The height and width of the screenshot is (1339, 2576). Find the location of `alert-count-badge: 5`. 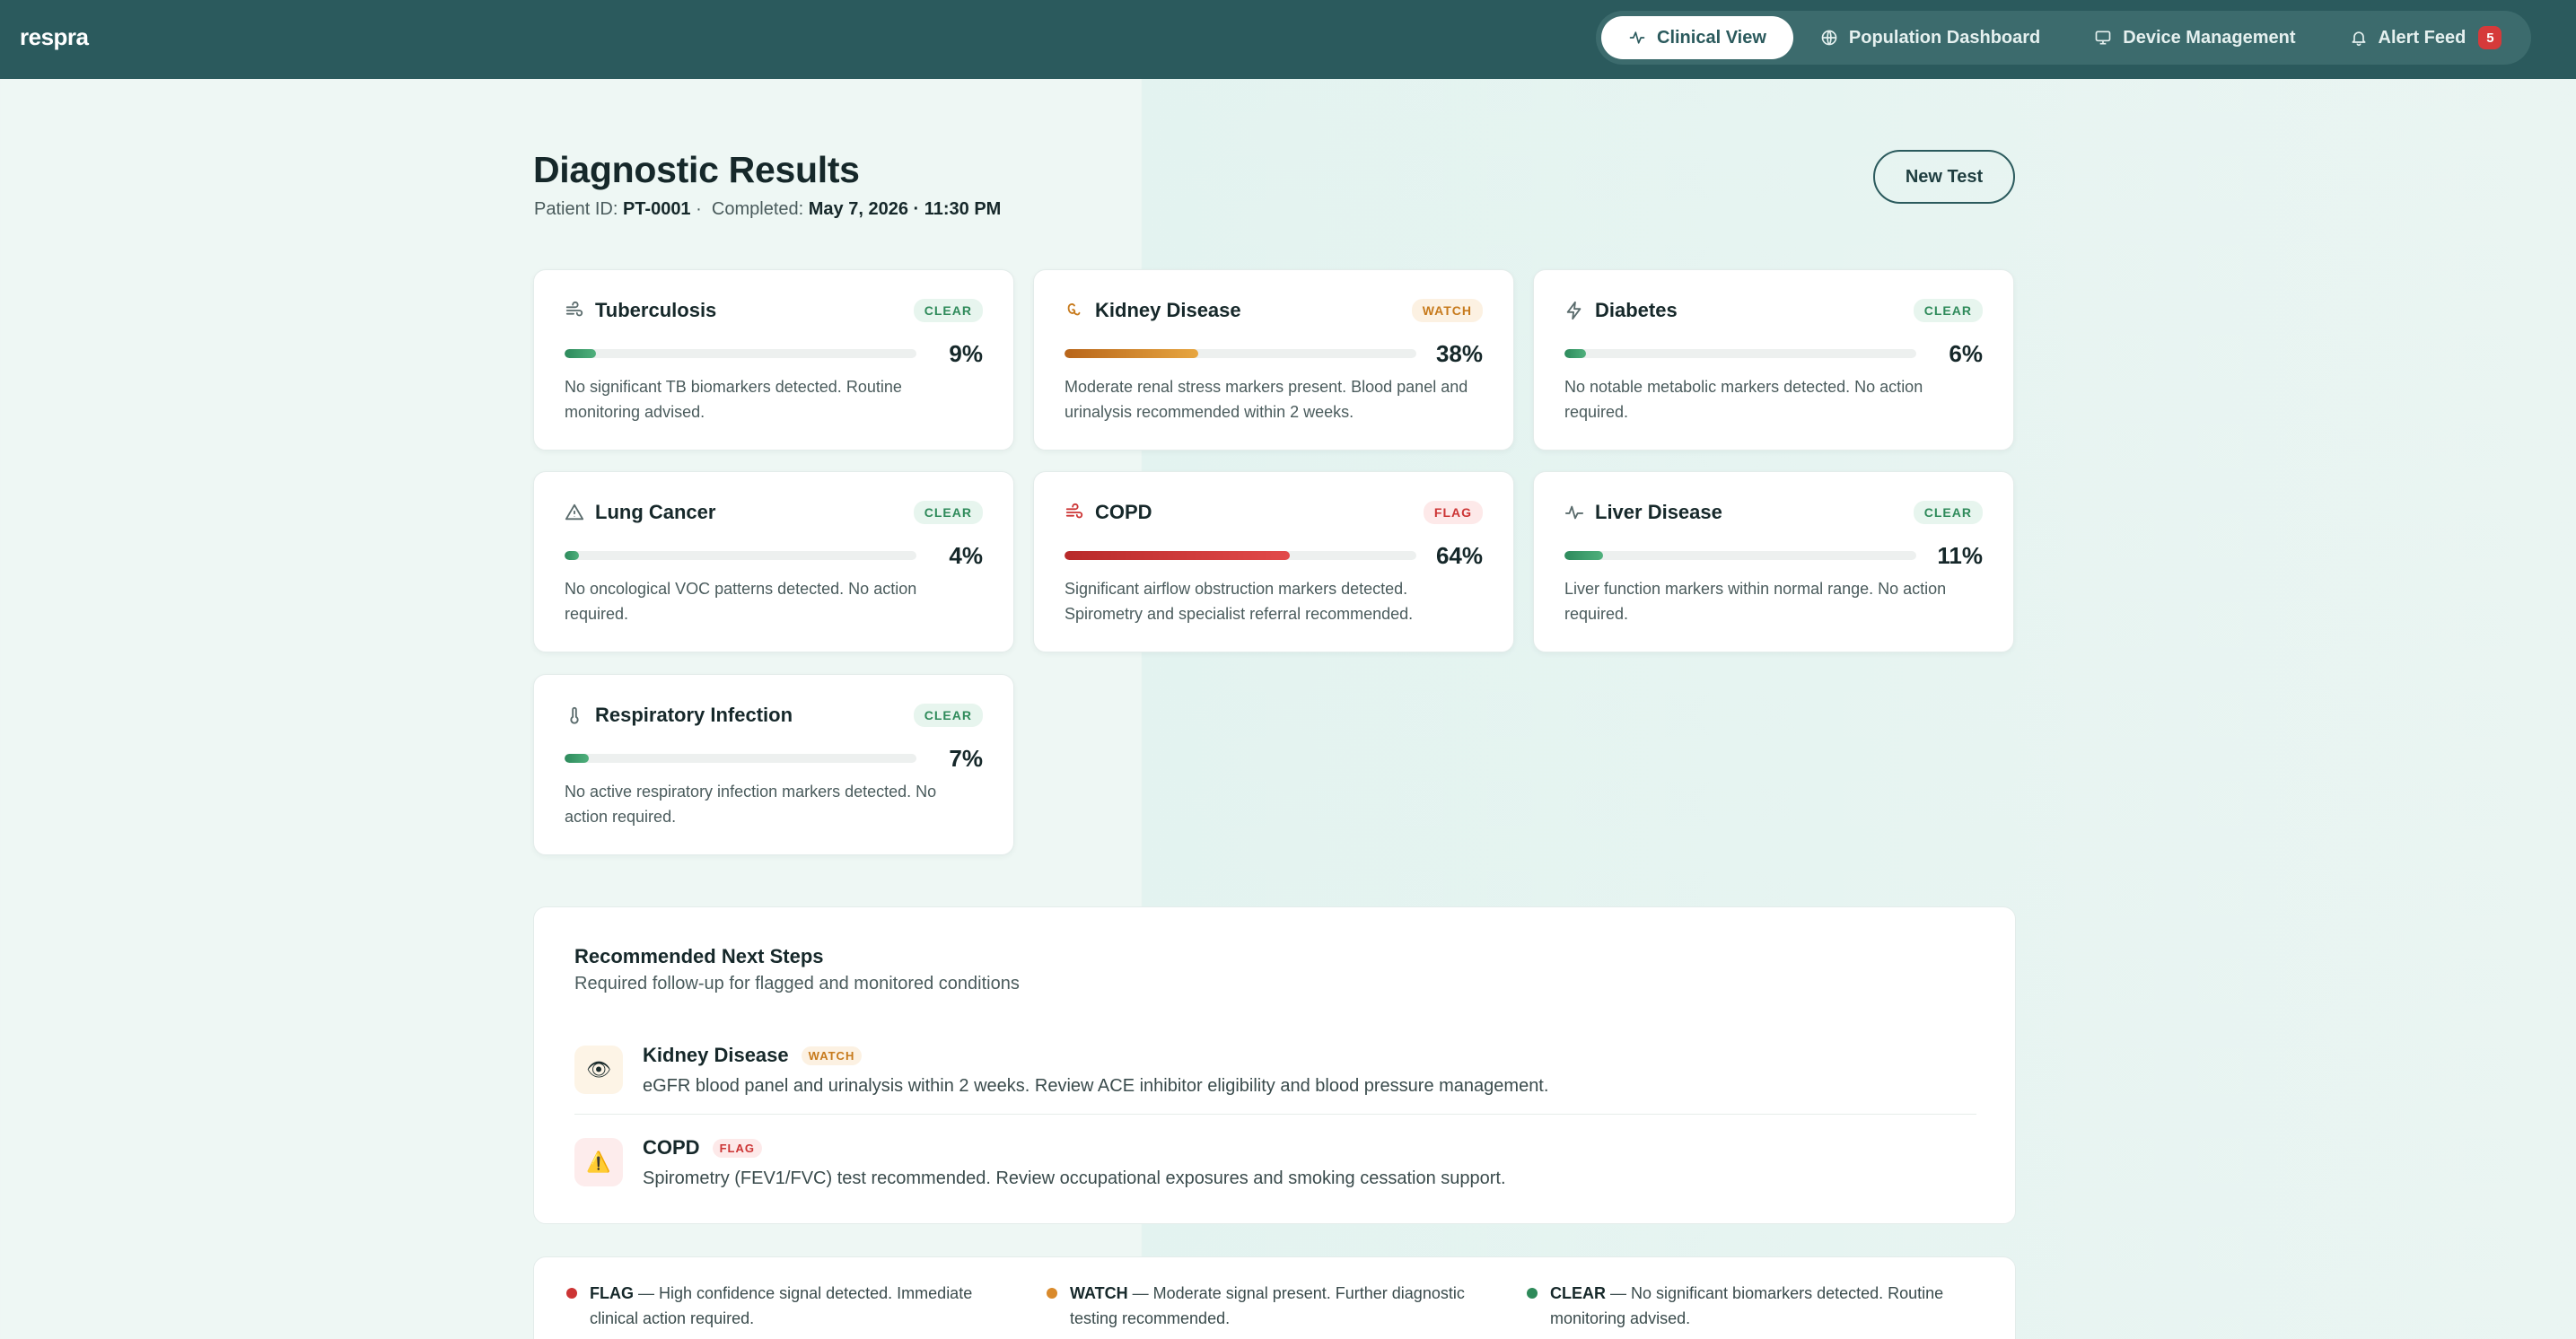

alert-count-badge: 5 is located at coordinates (2490, 37).